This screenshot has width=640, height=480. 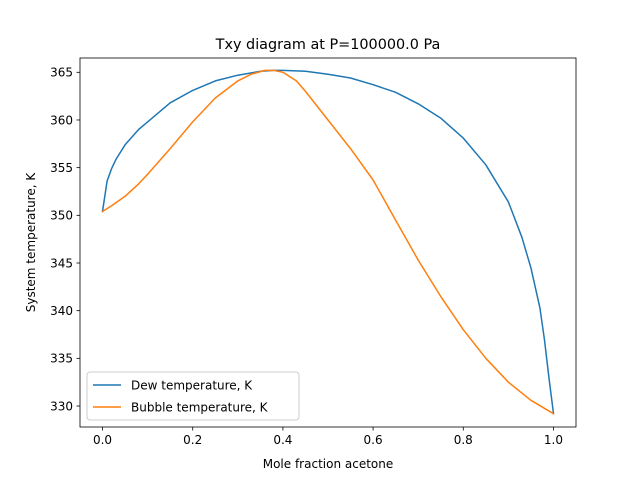 I want to click on legend-box, so click(x=193, y=396).